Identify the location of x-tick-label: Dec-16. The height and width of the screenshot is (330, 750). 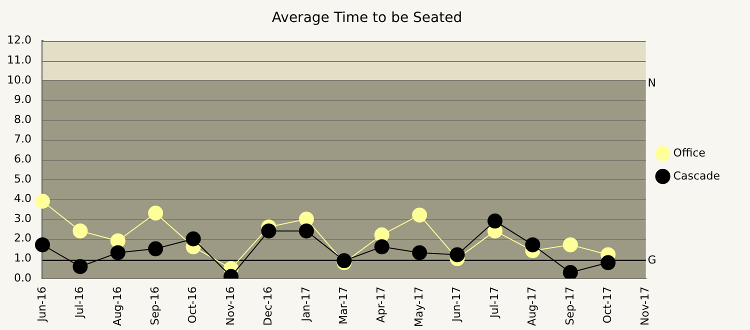
(268, 306).